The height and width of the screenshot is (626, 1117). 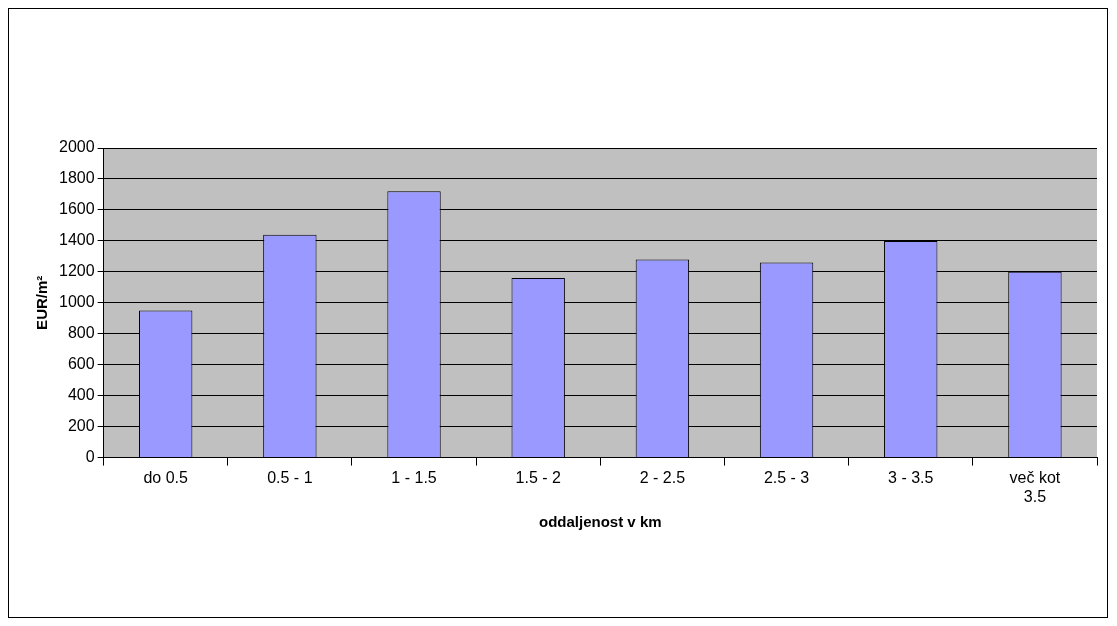 What do you see at coordinates (1035, 486) in the screenshot?
I see `x-tick-label: več kot 3.5` at bounding box center [1035, 486].